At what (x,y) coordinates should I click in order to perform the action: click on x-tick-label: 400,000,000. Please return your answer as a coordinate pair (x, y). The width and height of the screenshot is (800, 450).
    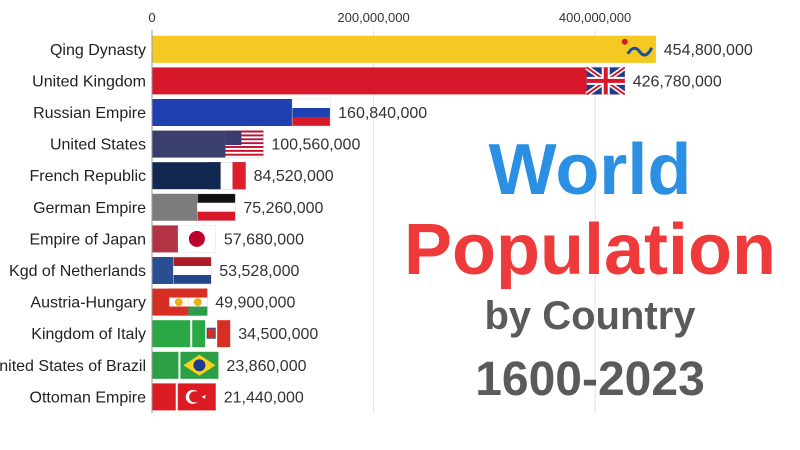
    Looking at the image, I should click on (595, 17).